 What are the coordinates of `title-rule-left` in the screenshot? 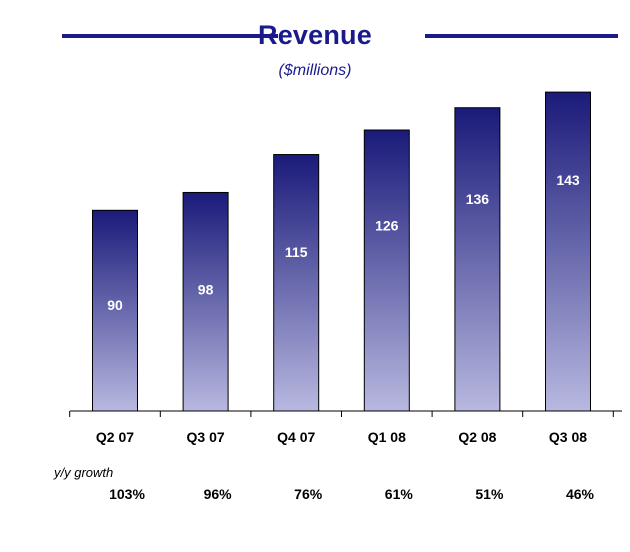 It's located at (170, 36).